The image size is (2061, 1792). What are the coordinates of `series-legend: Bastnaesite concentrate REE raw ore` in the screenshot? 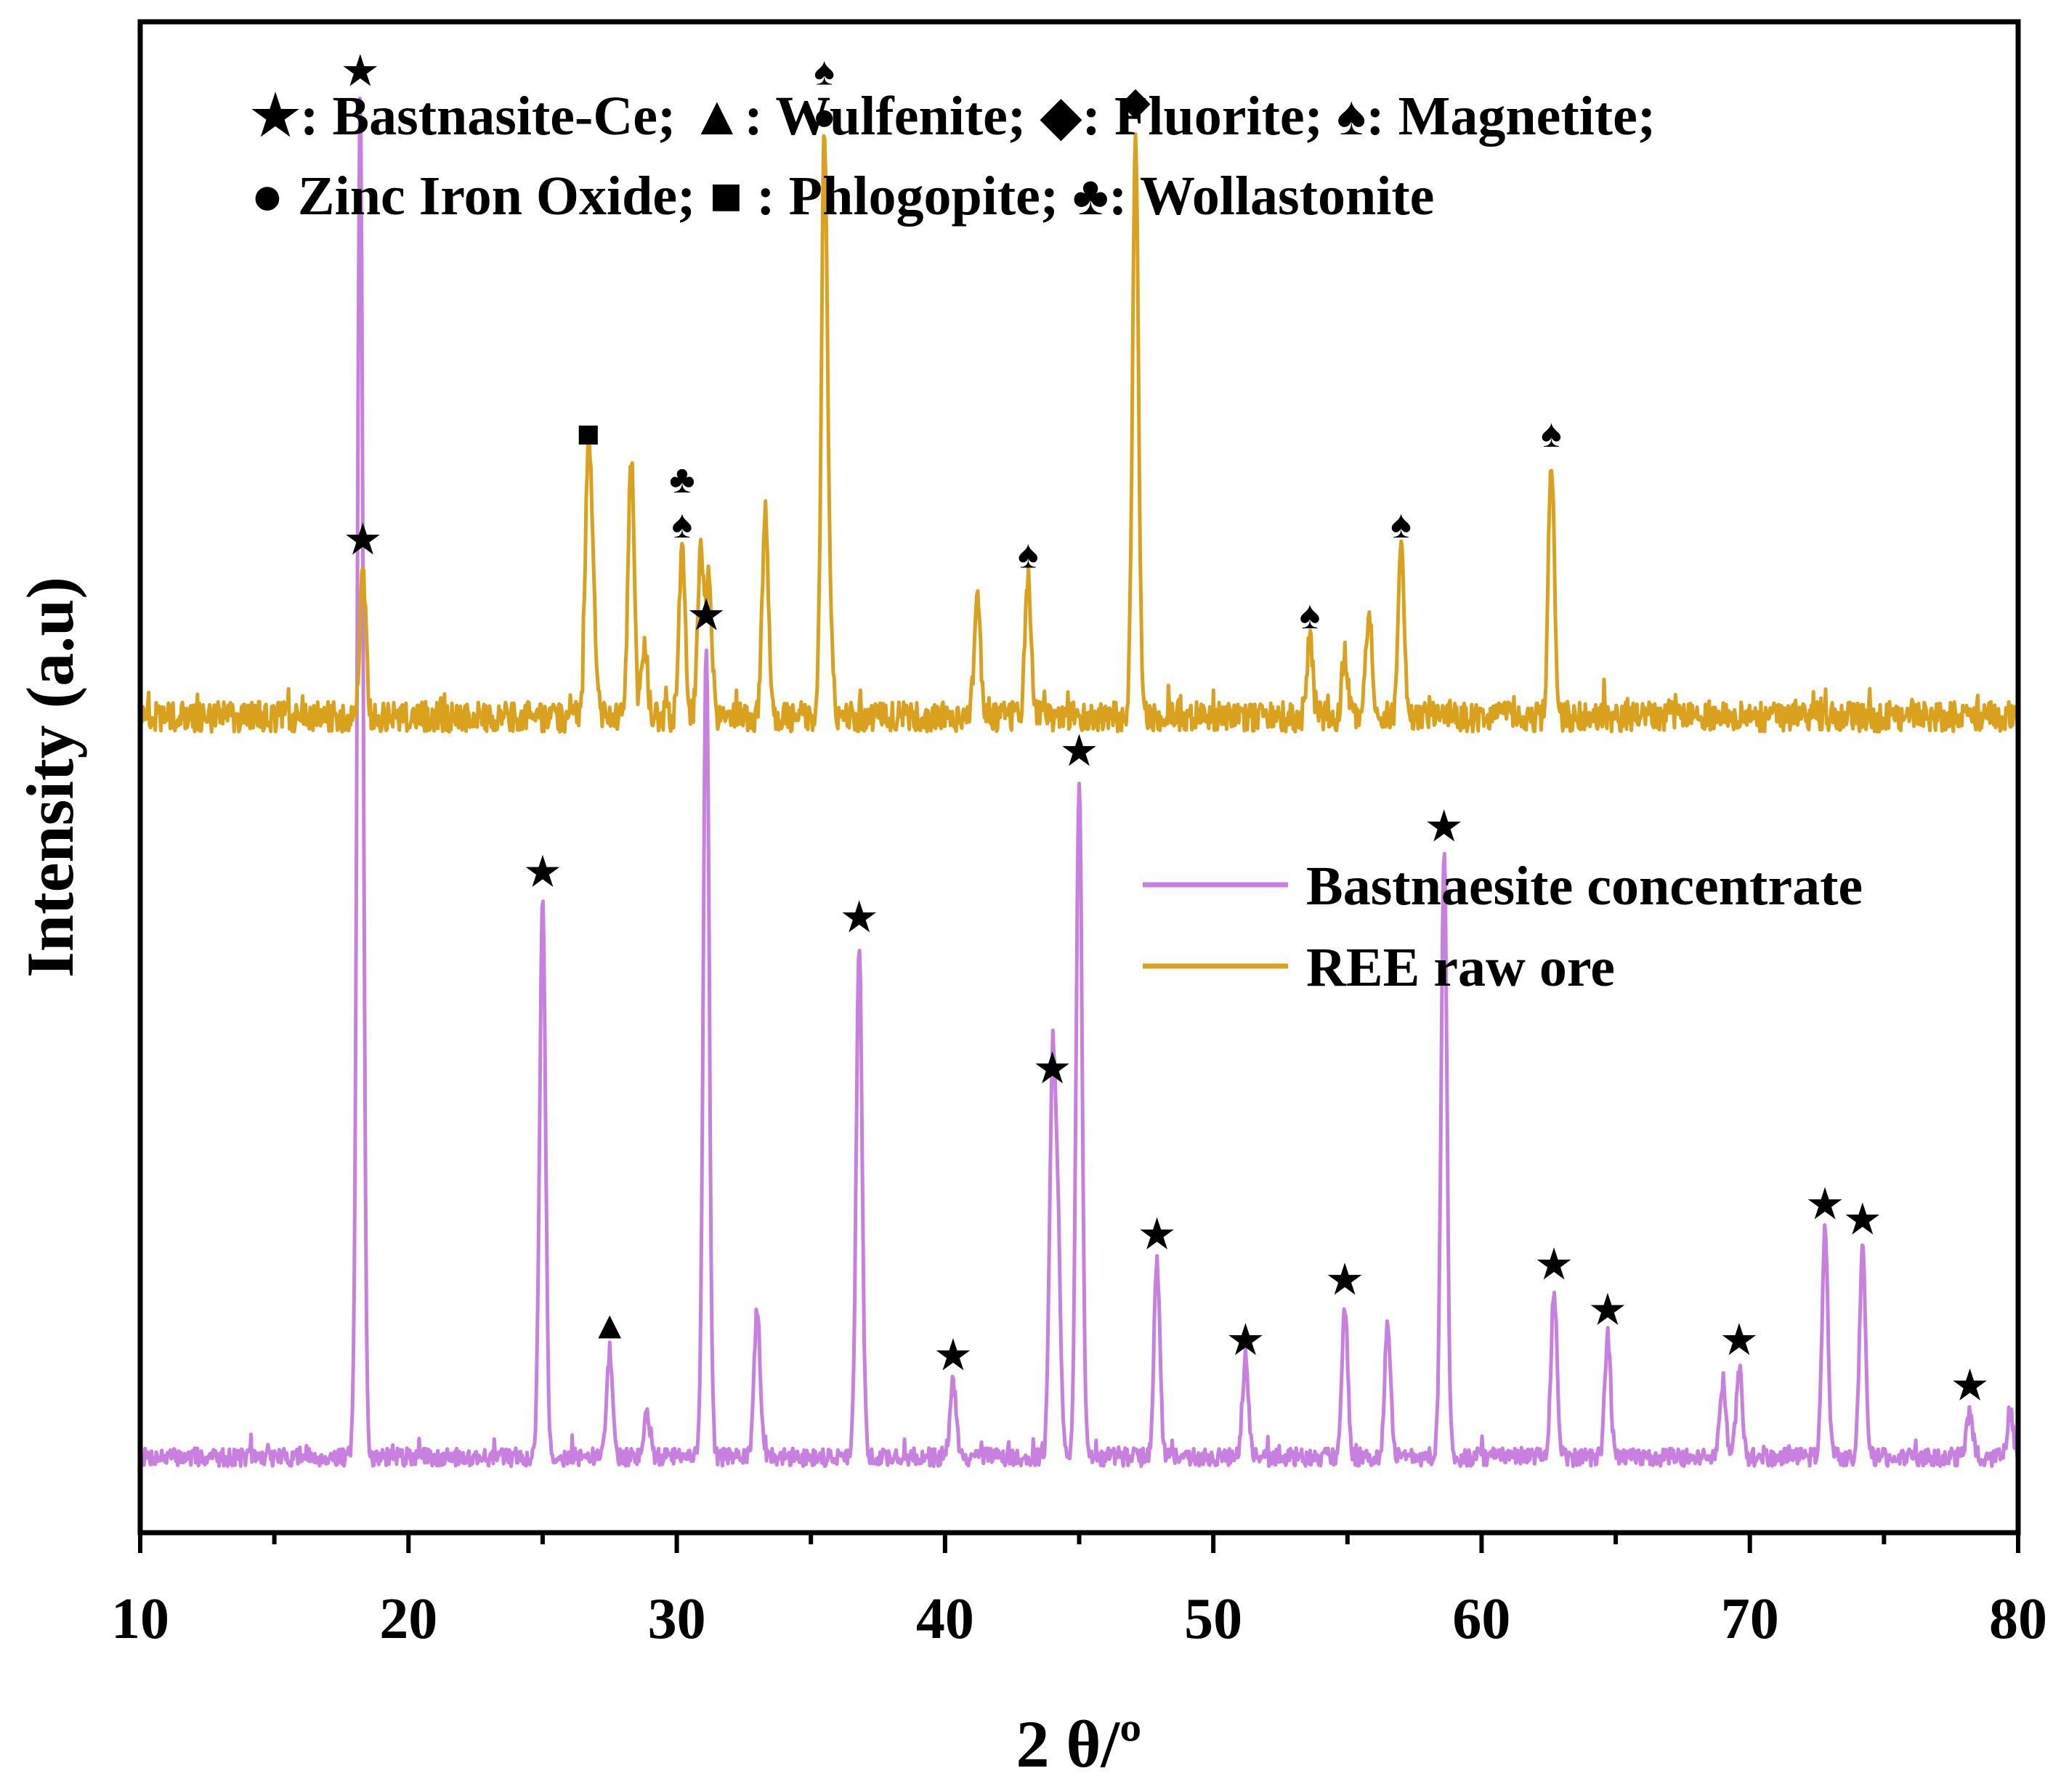 It's located at (1503, 927).